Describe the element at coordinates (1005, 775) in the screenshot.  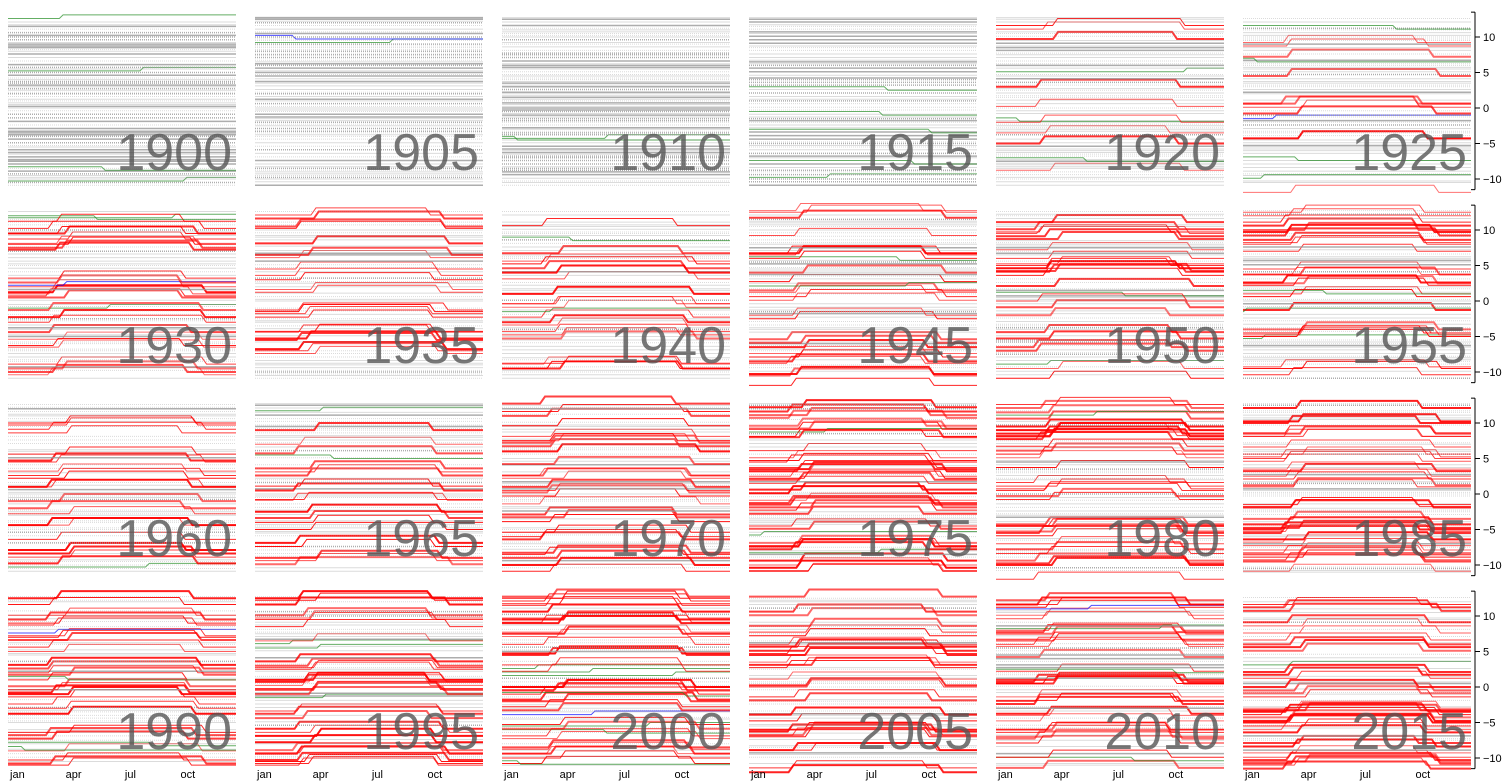
I see `x-tick-label: jan` at that location.